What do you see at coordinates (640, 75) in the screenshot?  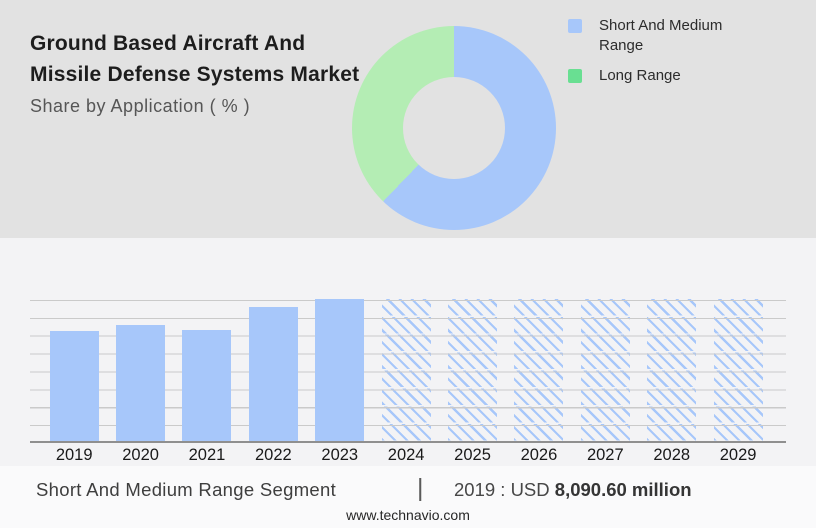 I see `legend-label: Long Range` at bounding box center [640, 75].